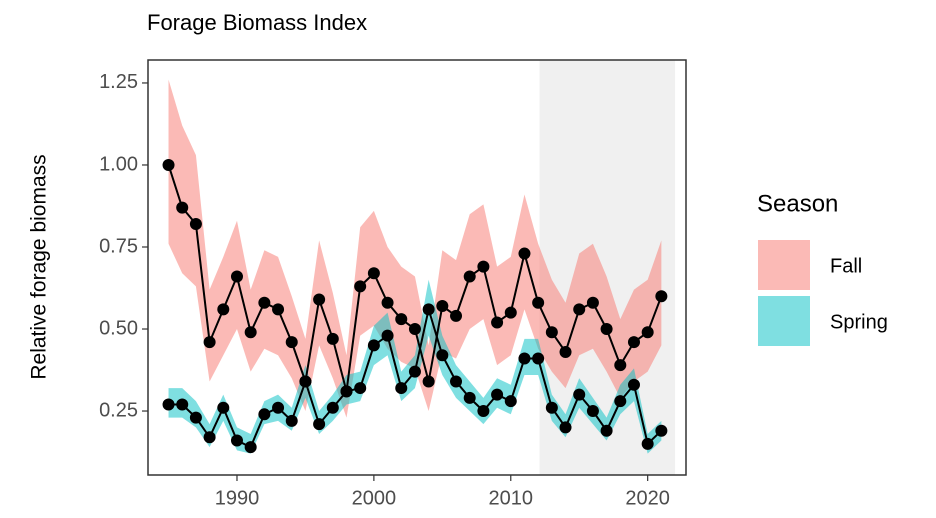  I want to click on legend-label: Spring, so click(859, 322).